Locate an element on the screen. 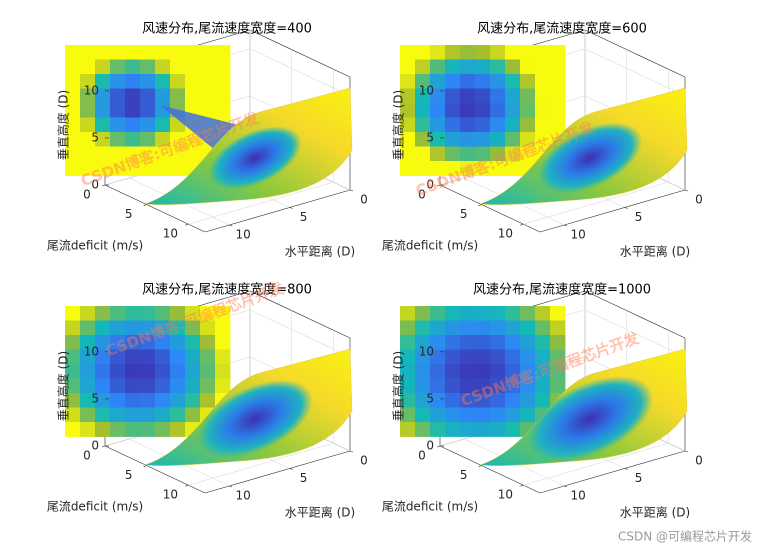 Image resolution: width=763 pixels, height=550 pixels. axis-box-edge is located at coordinates (300, 53).